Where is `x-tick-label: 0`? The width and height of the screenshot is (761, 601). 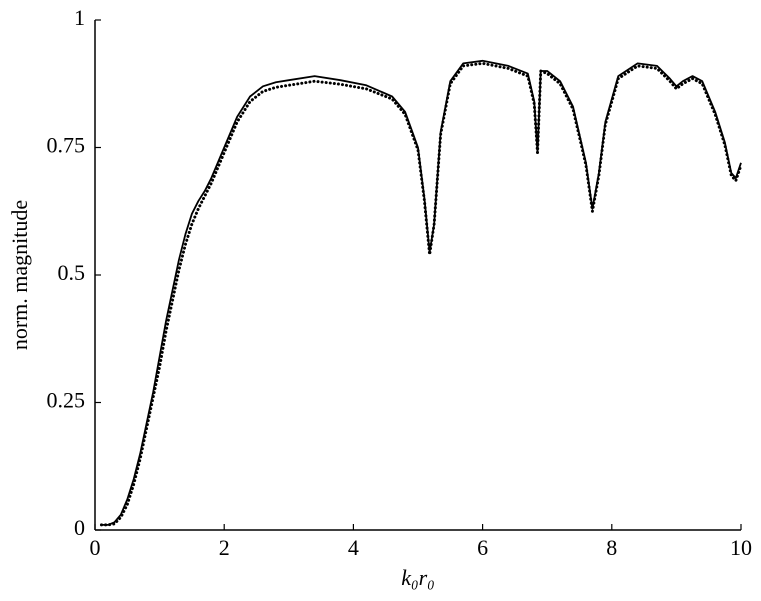 x-tick-label: 0 is located at coordinates (95, 547).